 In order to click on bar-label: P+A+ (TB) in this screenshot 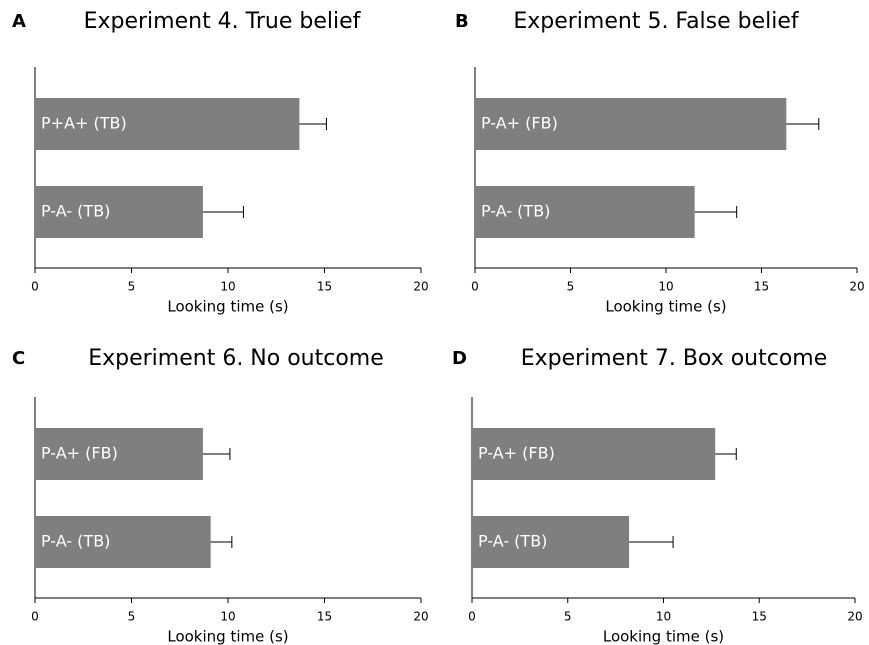, I will do `click(84, 123)`.